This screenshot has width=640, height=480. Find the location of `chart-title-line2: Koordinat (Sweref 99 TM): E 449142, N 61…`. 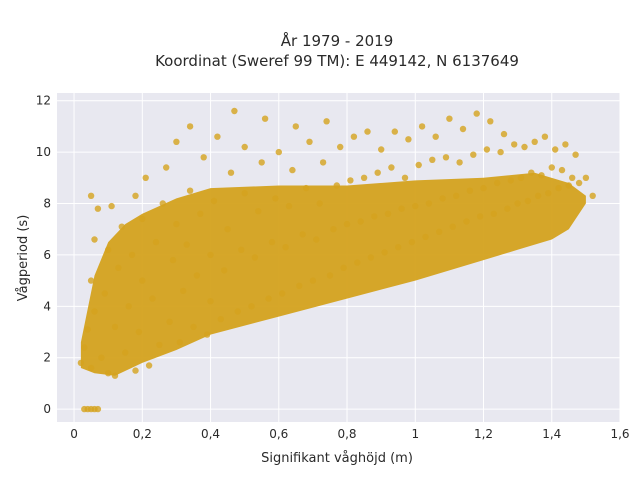

chart-title-line2: Koordinat (Sweref 99 TM): E 449142, N 61… is located at coordinates (337, 61).